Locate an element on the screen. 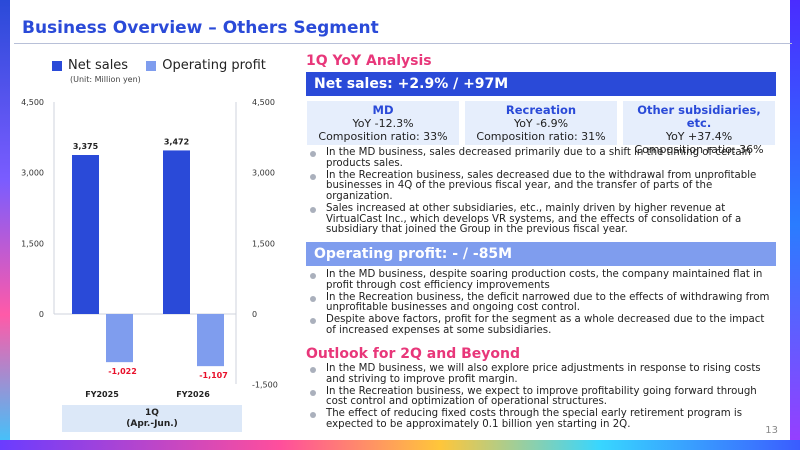  segment-name: Other subsidiaries, etc. is located at coordinates (699, 116).